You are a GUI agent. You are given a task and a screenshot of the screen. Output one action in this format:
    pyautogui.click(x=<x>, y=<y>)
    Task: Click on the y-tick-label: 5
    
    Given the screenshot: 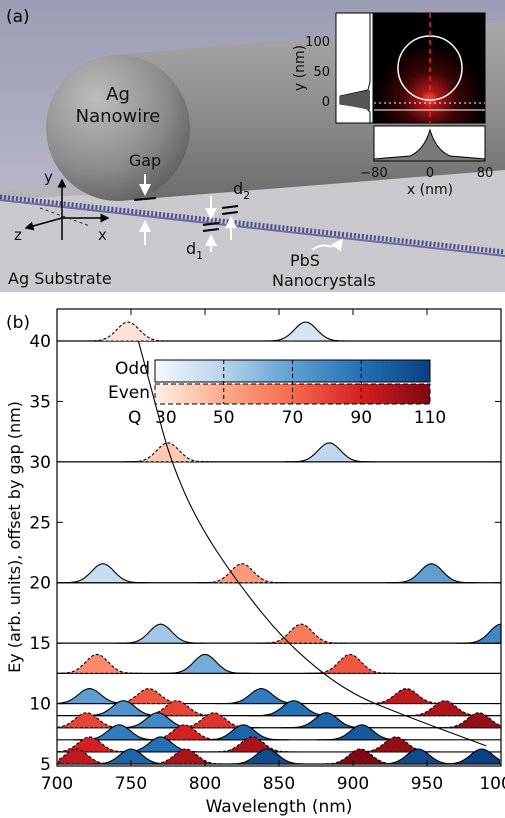 What is the action you would take?
    pyautogui.click(x=45, y=765)
    